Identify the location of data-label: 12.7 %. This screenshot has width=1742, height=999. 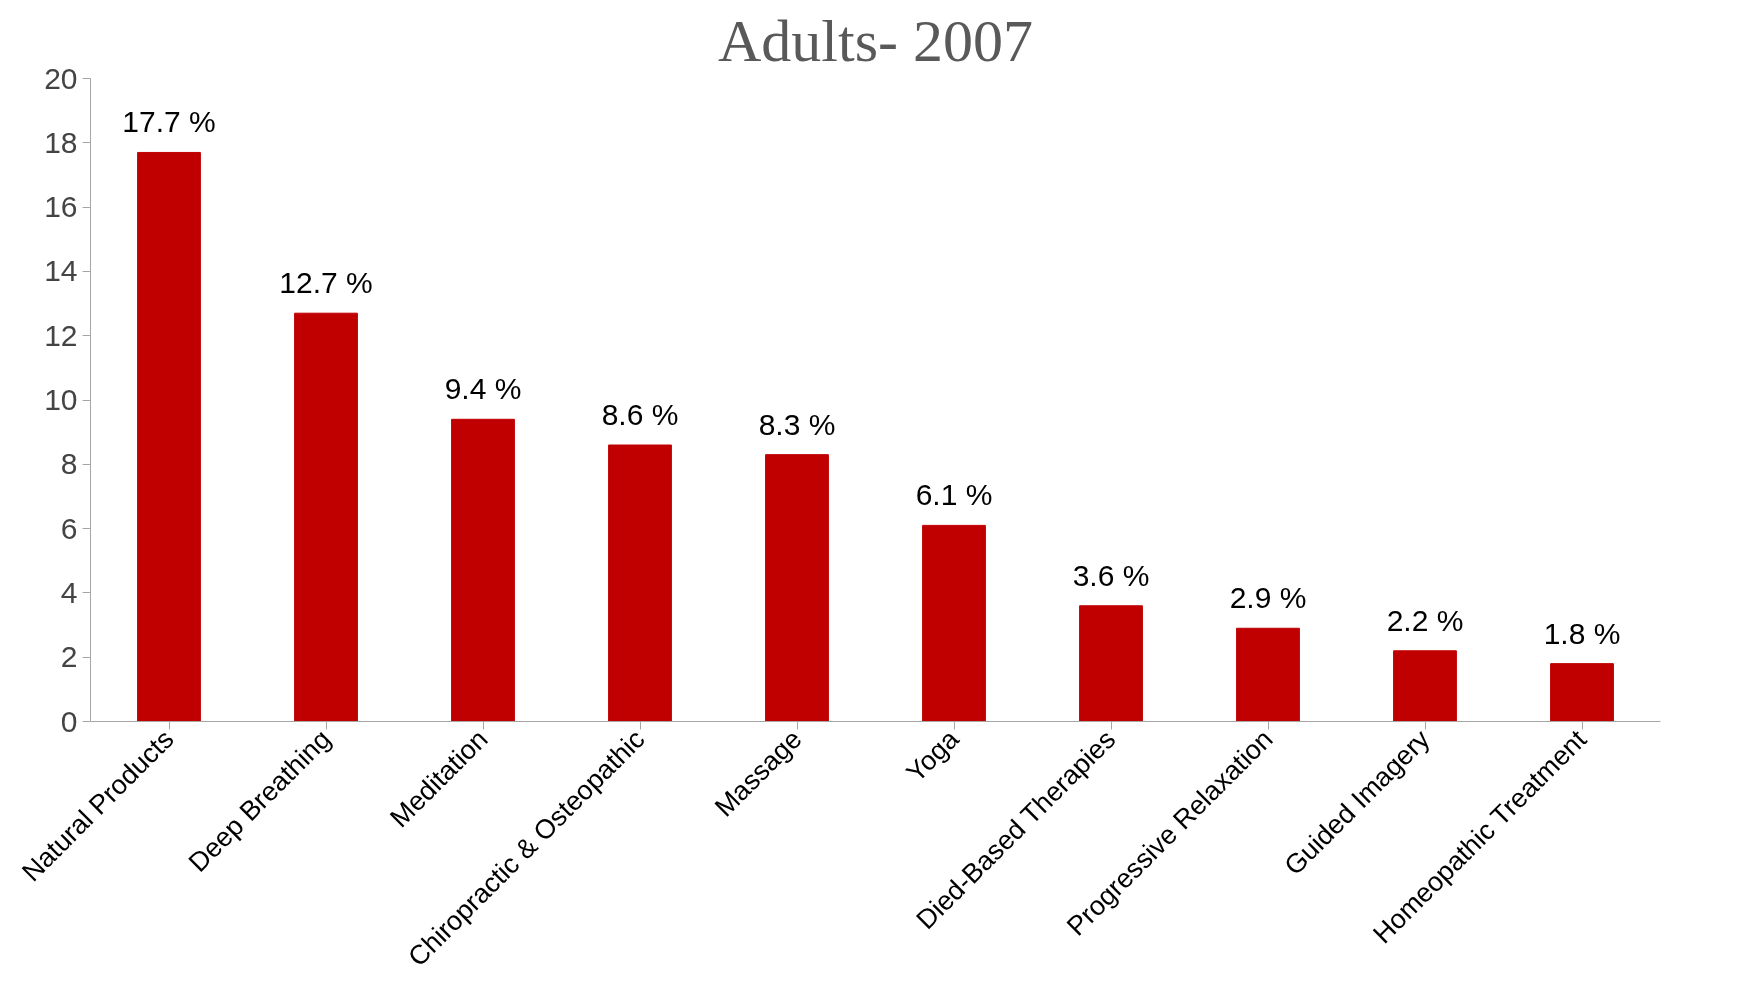
(326, 283).